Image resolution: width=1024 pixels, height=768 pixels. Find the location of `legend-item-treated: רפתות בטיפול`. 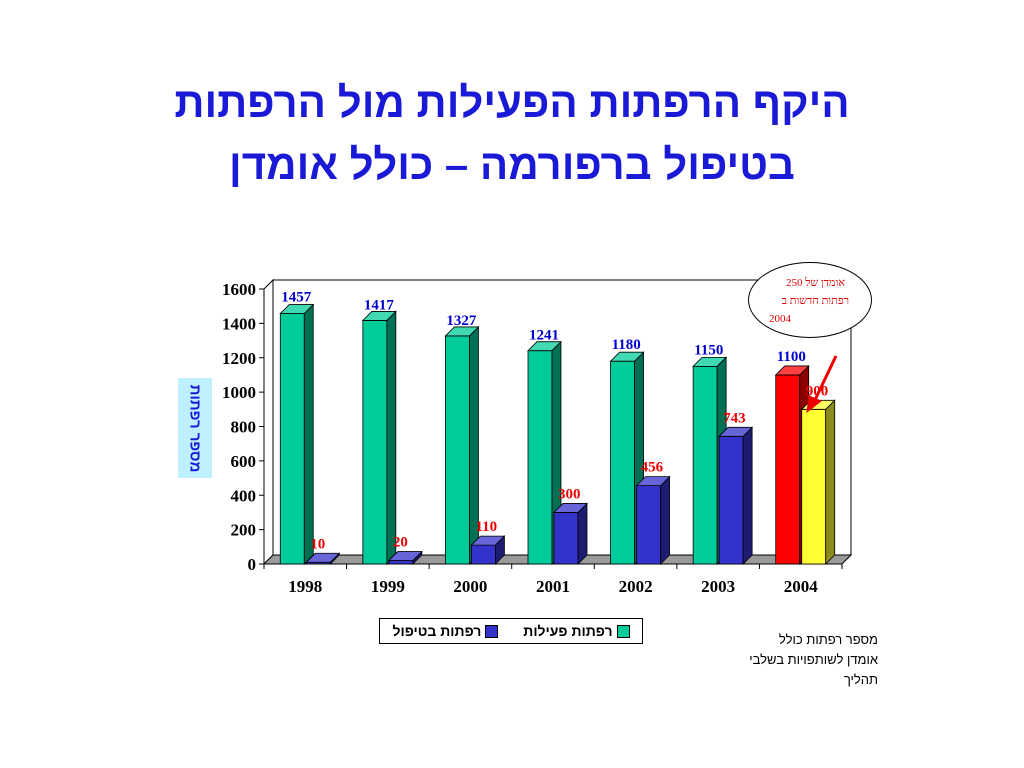

legend-item-treated: רפתות בטיפול is located at coordinates (445, 631).